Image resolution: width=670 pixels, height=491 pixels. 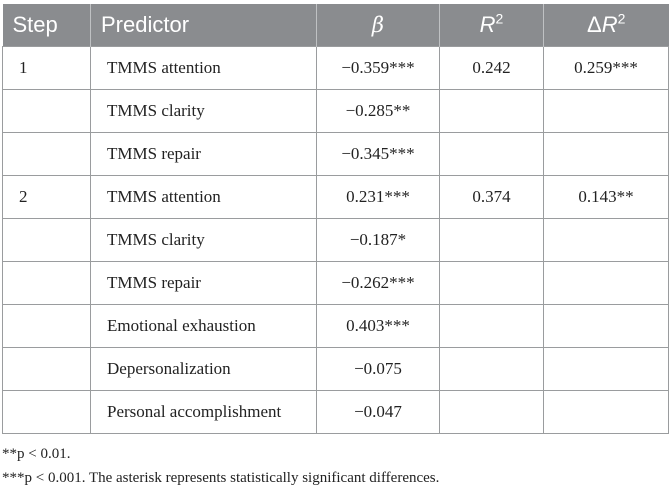 What do you see at coordinates (46, 68) in the screenshot?
I see `cell-step: 1` at bounding box center [46, 68].